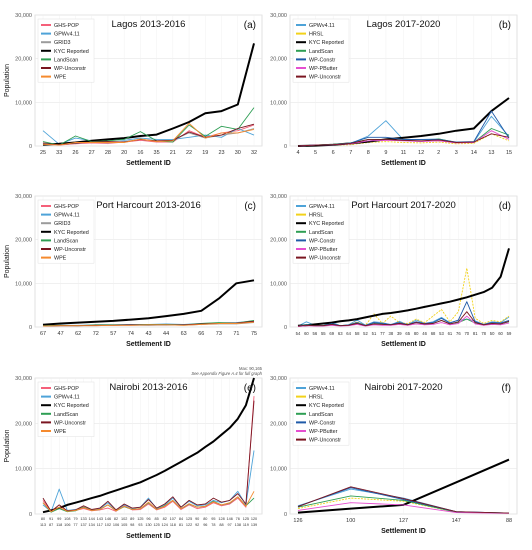 This screenshot has height=550, width=532. What do you see at coordinates (156, 519) in the screenshot?
I see `x-tick-label: 85` at bounding box center [156, 519].